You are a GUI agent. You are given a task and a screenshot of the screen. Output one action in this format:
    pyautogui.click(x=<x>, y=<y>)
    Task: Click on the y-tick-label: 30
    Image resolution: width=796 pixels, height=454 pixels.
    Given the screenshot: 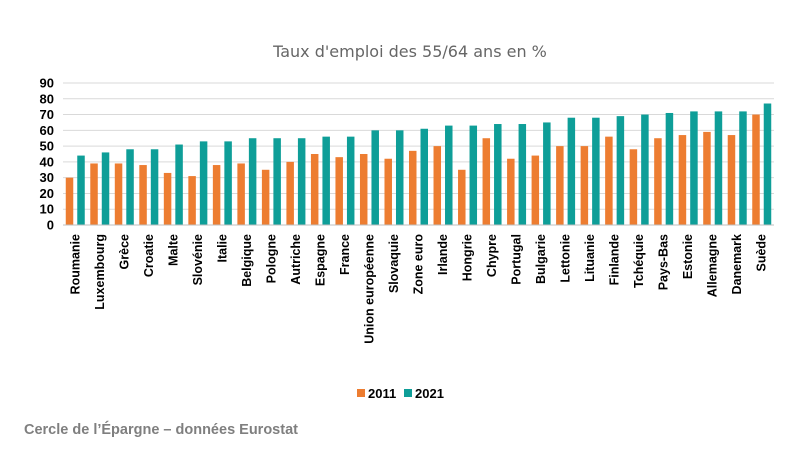 What is the action you would take?
    pyautogui.click(x=47, y=177)
    